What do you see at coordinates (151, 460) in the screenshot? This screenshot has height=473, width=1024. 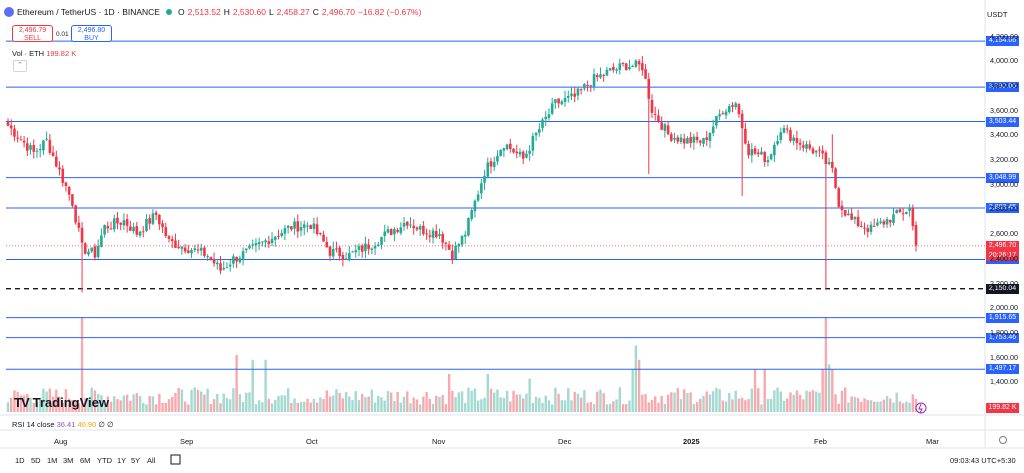 I see `timeframe-all: All` at bounding box center [151, 460].